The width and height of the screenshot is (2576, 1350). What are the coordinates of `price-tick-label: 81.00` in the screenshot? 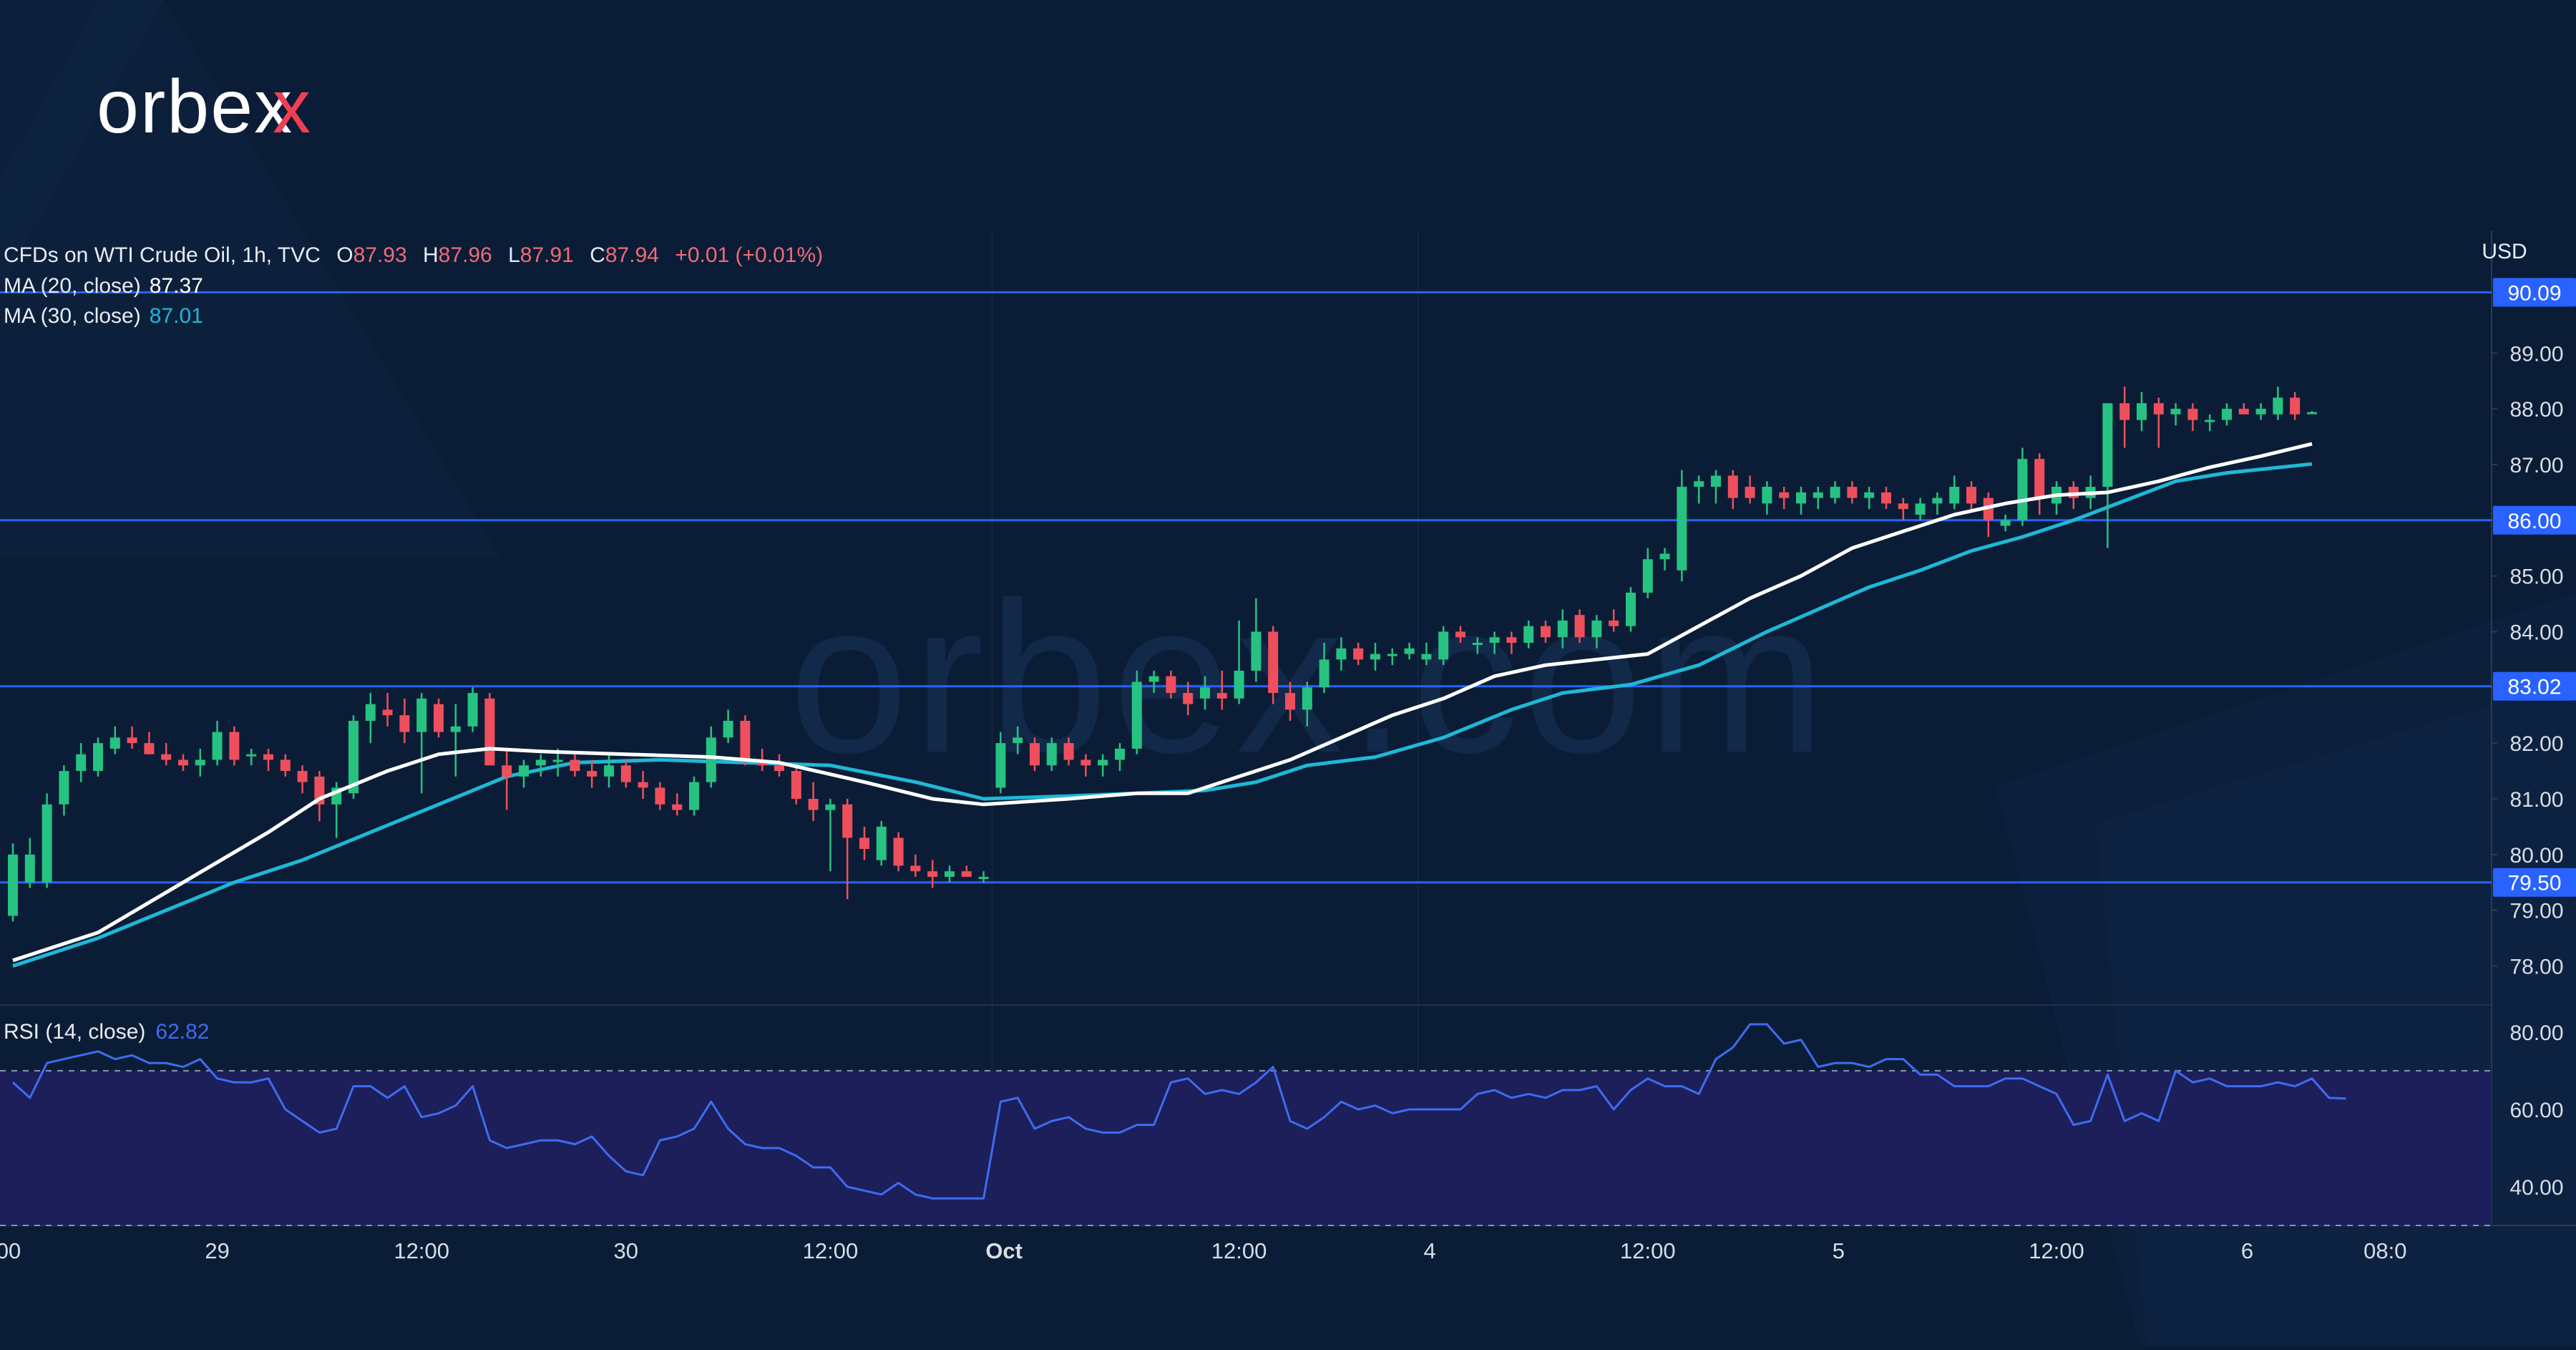 It's located at (2536, 800).